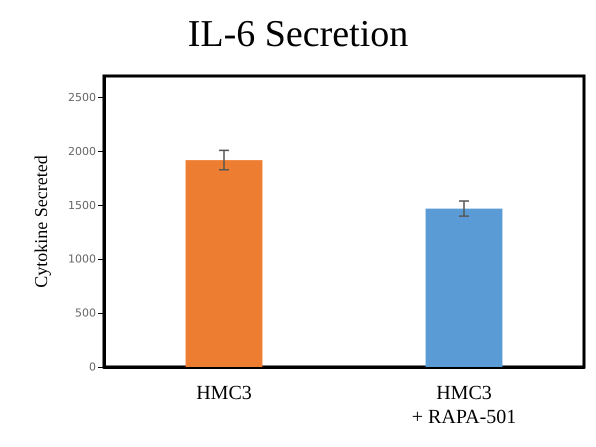 Image resolution: width=596 pixels, height=447 pixels. I want to click on y-tick-label: 500, so click(85, 313).